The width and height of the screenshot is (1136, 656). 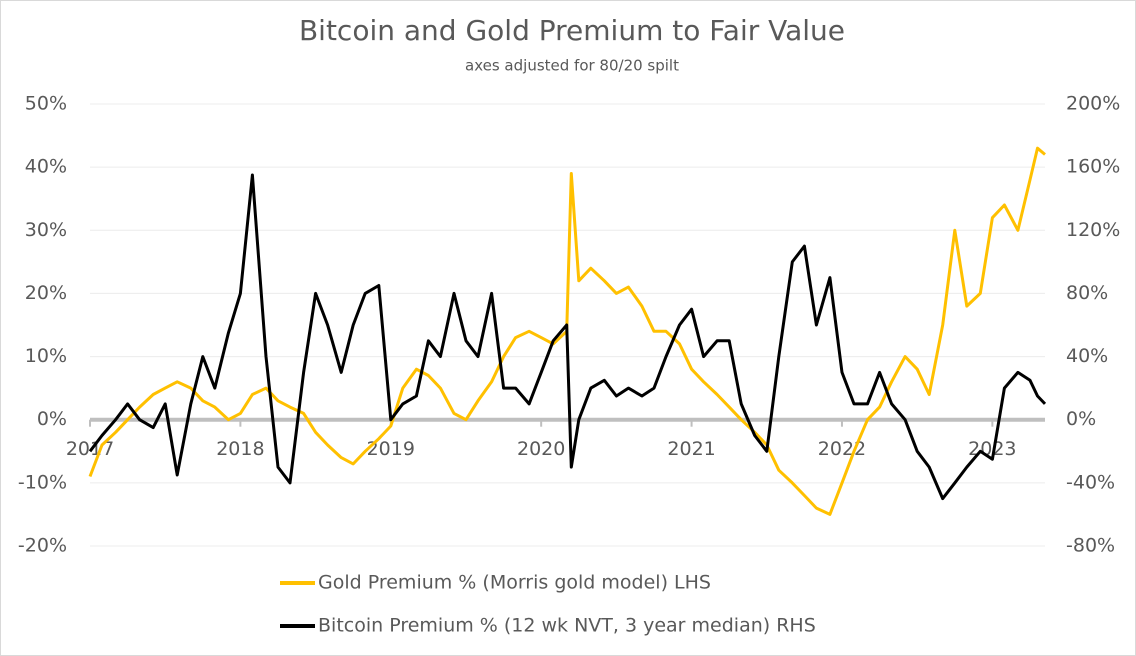 I want to click on y2-tick-label: 0%, so click(x=1081, y=419).